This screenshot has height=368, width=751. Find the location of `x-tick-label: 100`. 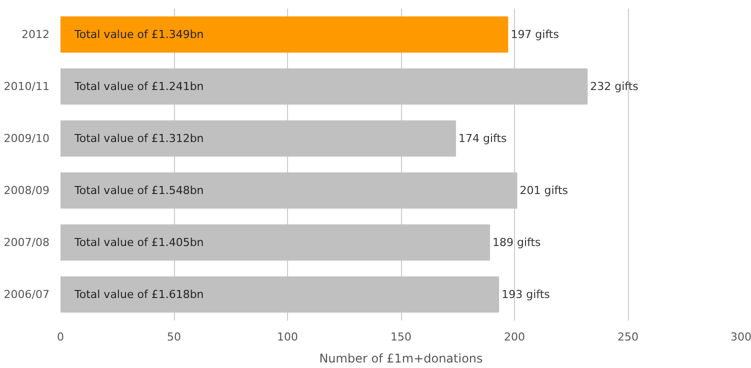

x-tick-label: 100 is located at coordinates (287, 337).